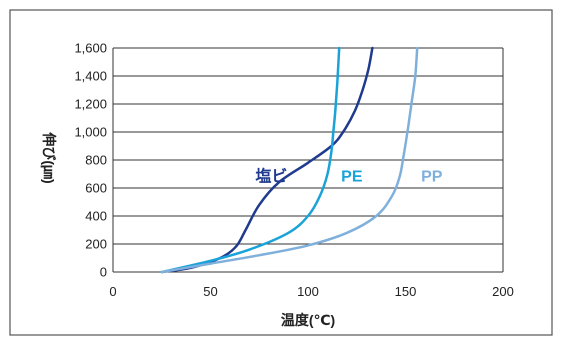 The width and height of the screenshot is (562, 345). What do you see at coordinates (308, 291) in the screenshot?
I see `x-tick-label: 100` at bounding box center [308, 291].